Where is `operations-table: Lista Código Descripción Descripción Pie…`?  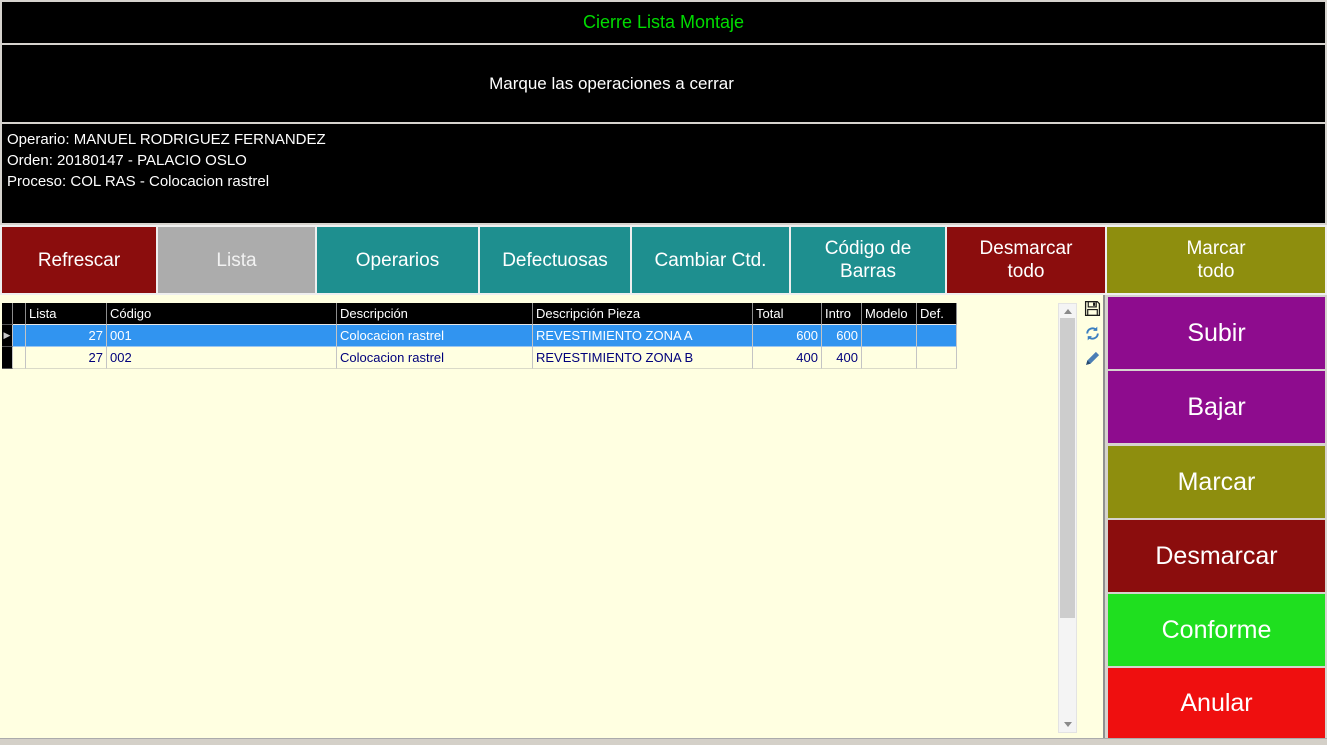
operations-table: Lista Código Descripción Descripción Pie… is located at coordinates (479, 336).